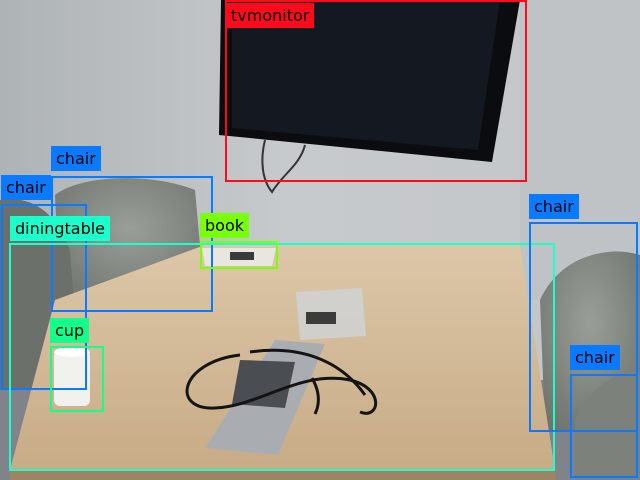 The height and width of the screenshot is (480, 640). What do you see at coordinates (70, 330) in the screenshot?
I see `cup-label: cup` at bounding box center [70, 330].